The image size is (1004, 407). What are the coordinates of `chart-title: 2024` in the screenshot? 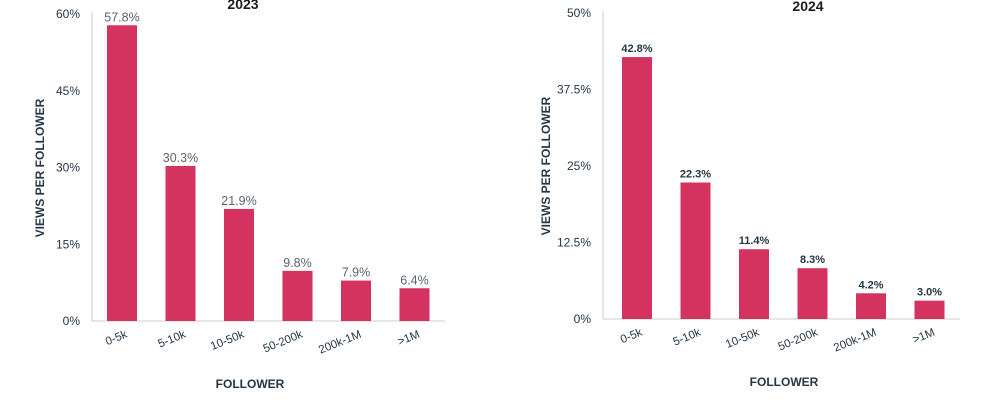 It's located at (807, 7).